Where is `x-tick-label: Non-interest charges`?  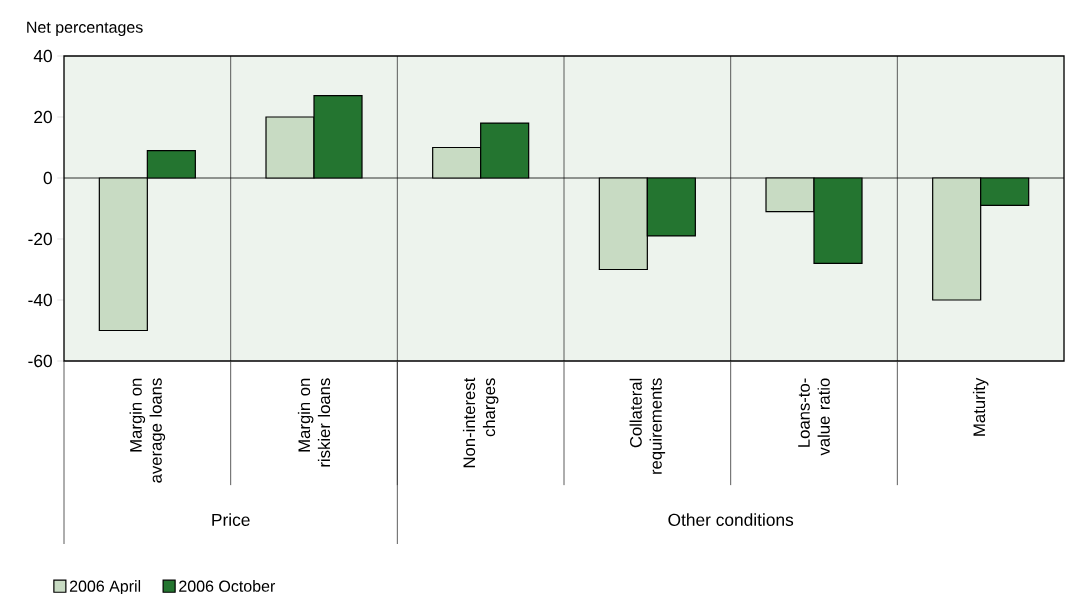
x-tick-label: Non-interest charges is located at coordinates (480, 422).